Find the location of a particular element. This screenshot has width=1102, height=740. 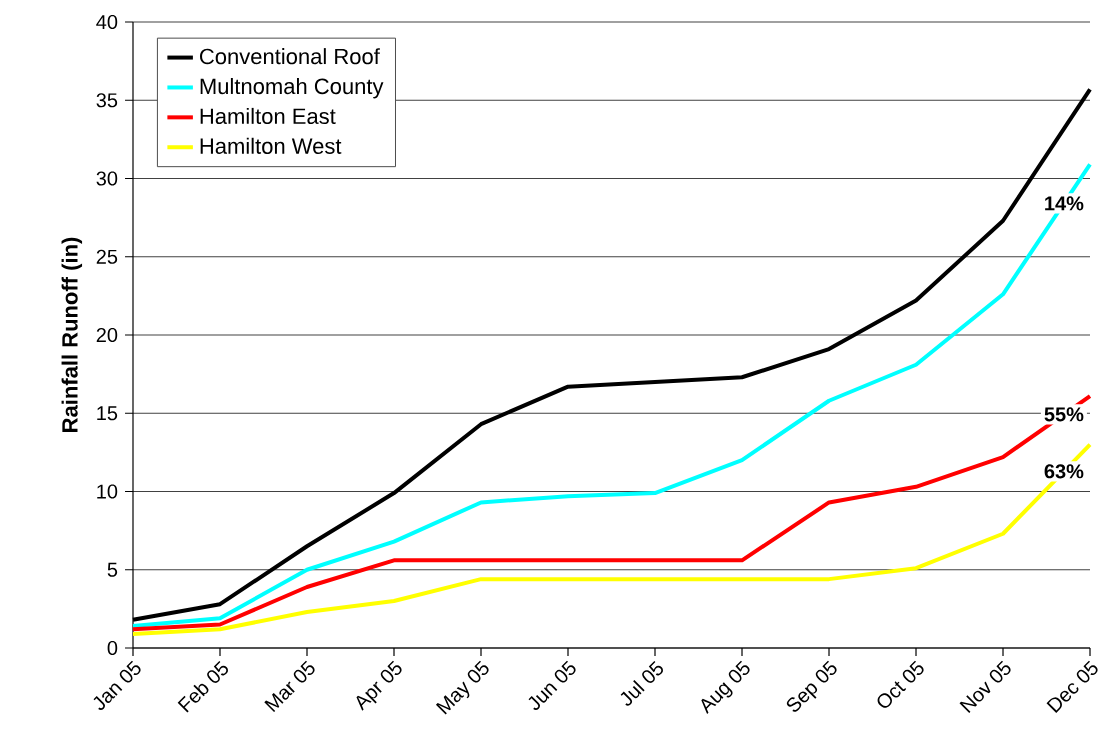

annotation: 14% is located at coordinates (1064, 203).